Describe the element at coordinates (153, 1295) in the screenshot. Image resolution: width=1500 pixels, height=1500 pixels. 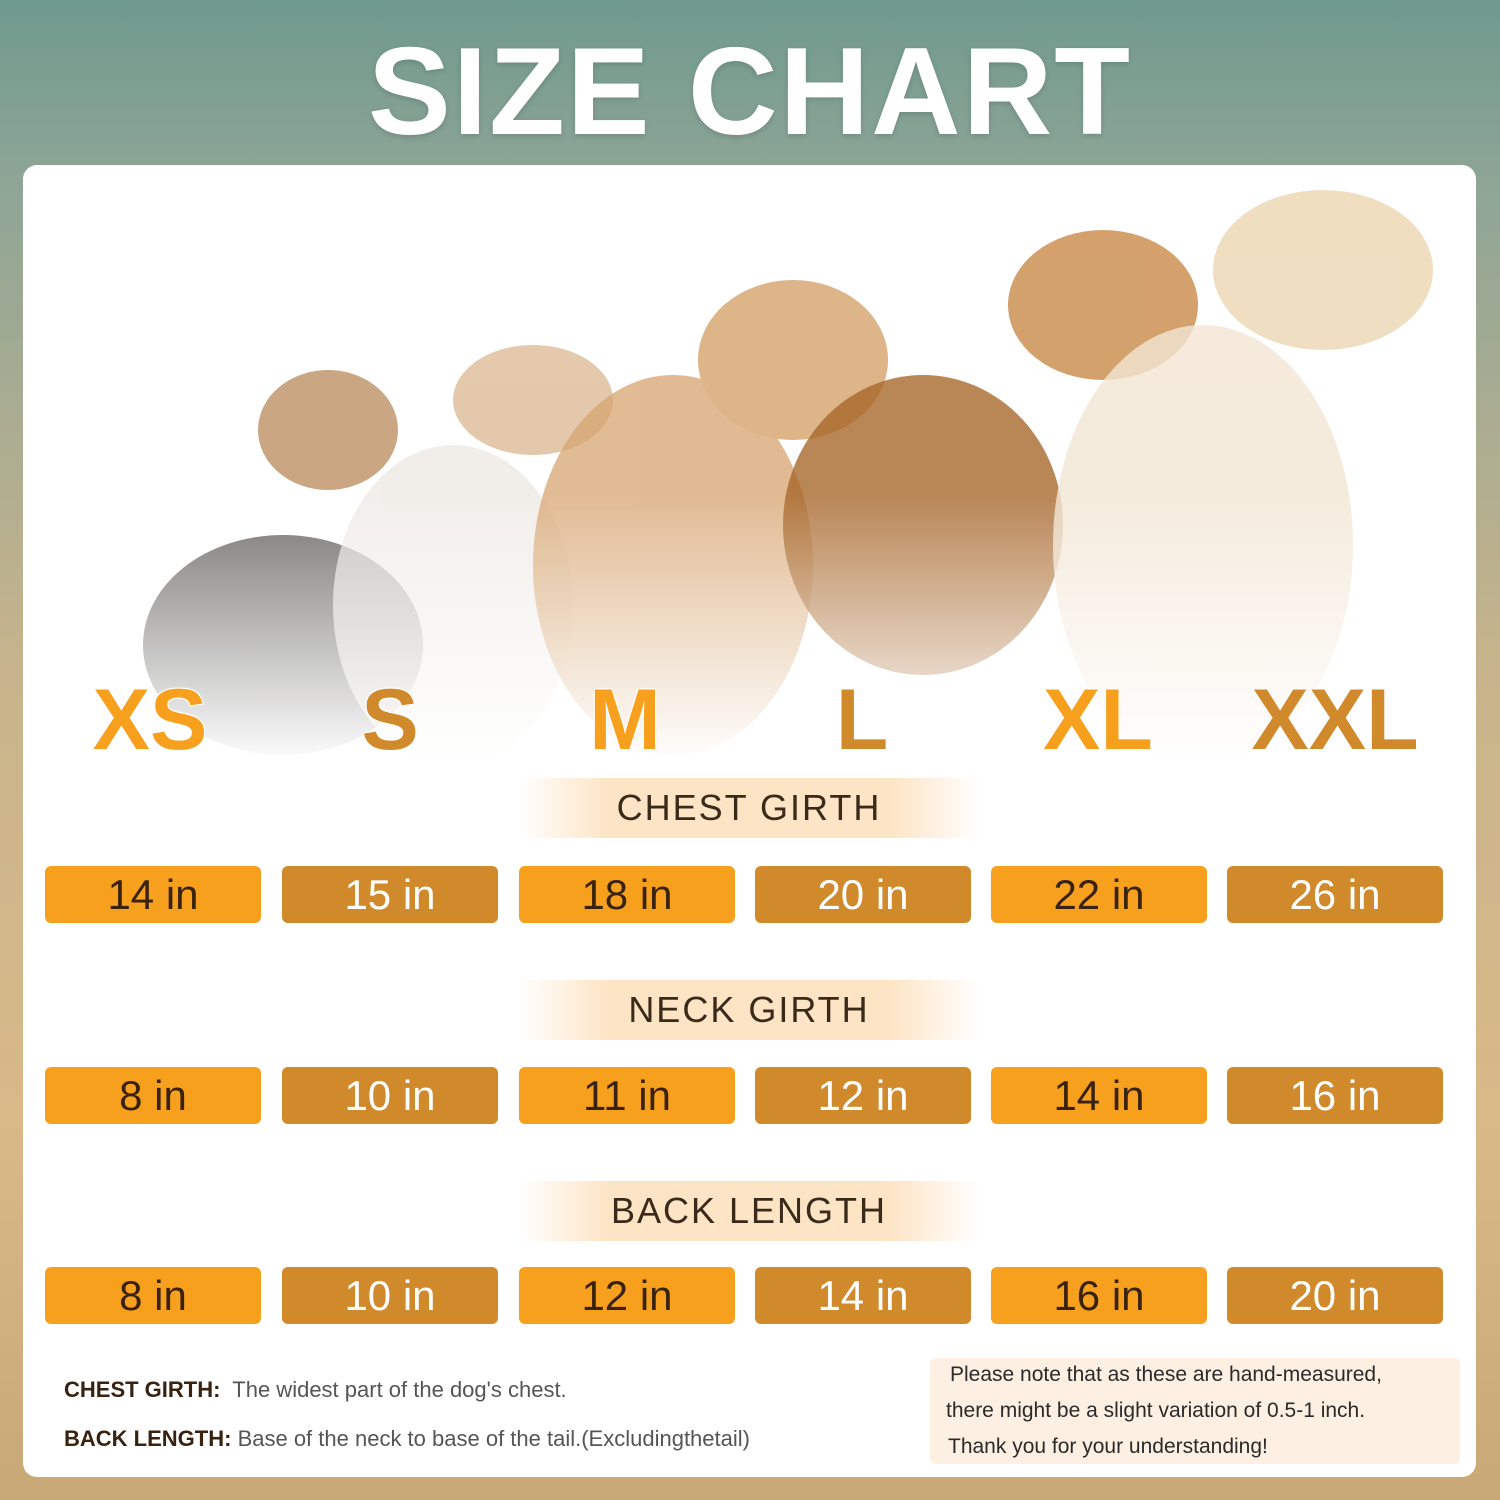
I see `back-value-xs: 8 in` at that location.